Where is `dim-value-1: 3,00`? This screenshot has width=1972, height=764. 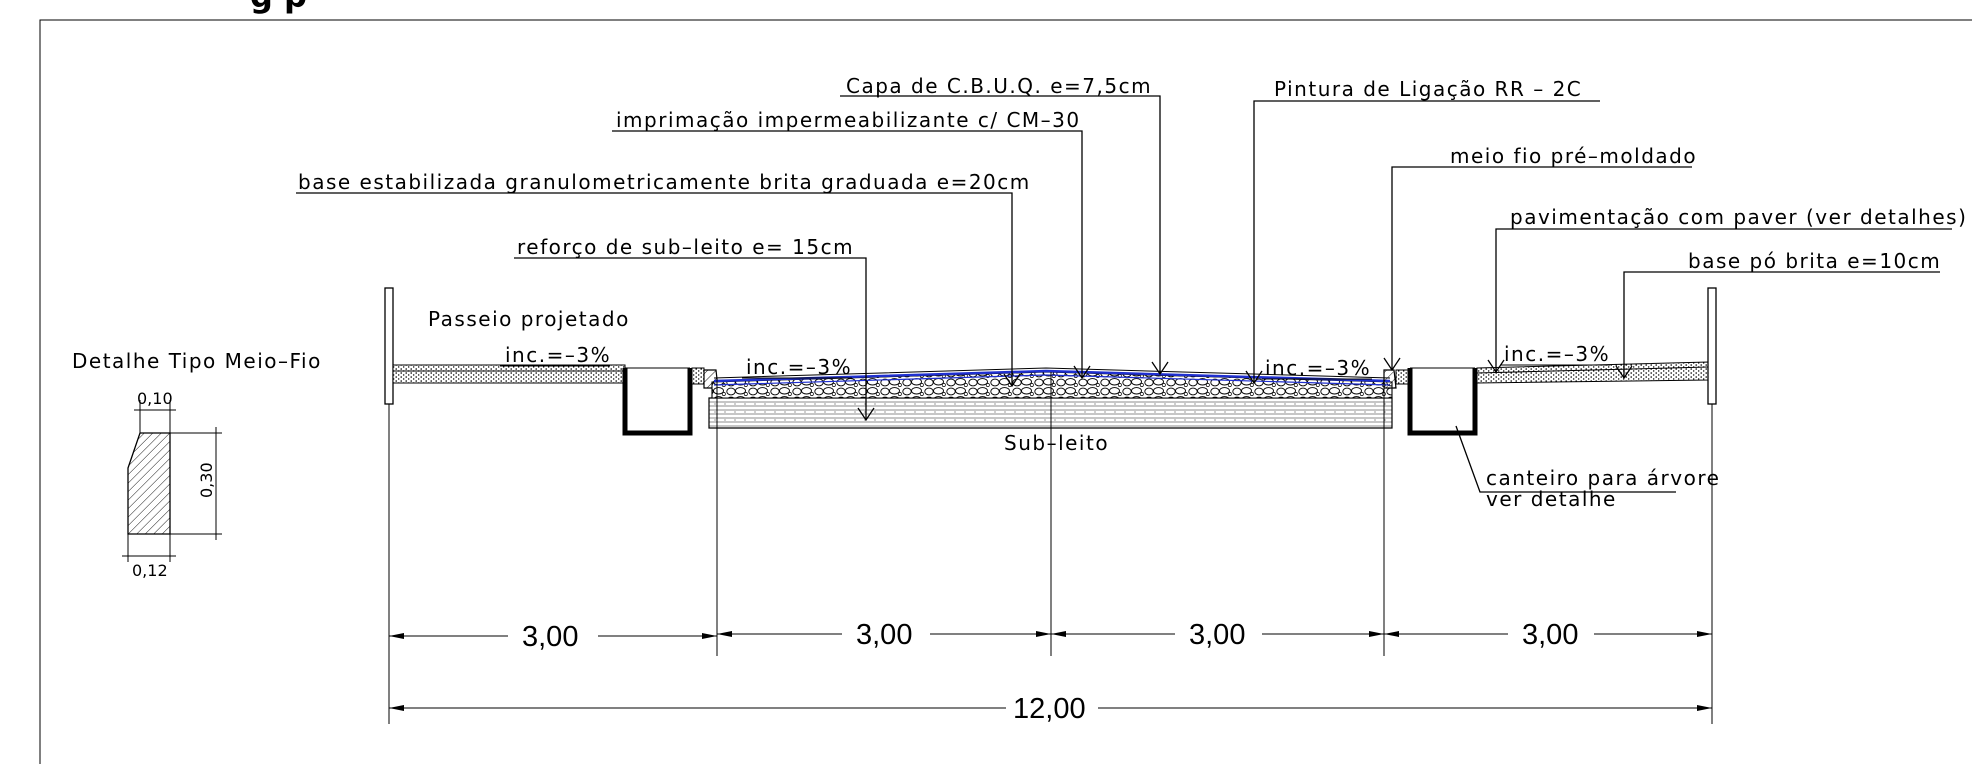
dim-value-1: 3,00 is located at coordinates (550, 637).